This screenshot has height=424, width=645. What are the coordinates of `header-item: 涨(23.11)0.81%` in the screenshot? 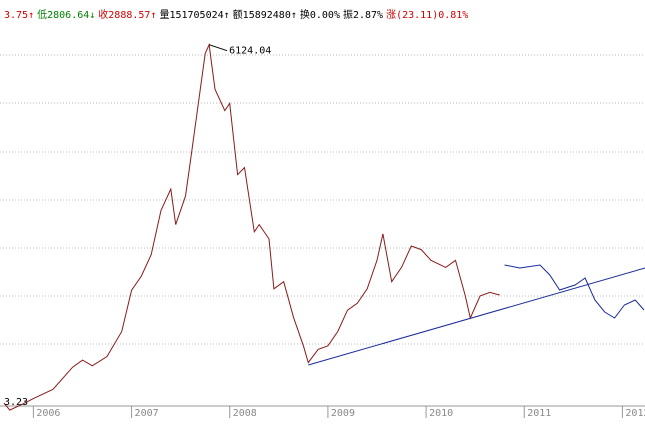 It's located at (427, 15).